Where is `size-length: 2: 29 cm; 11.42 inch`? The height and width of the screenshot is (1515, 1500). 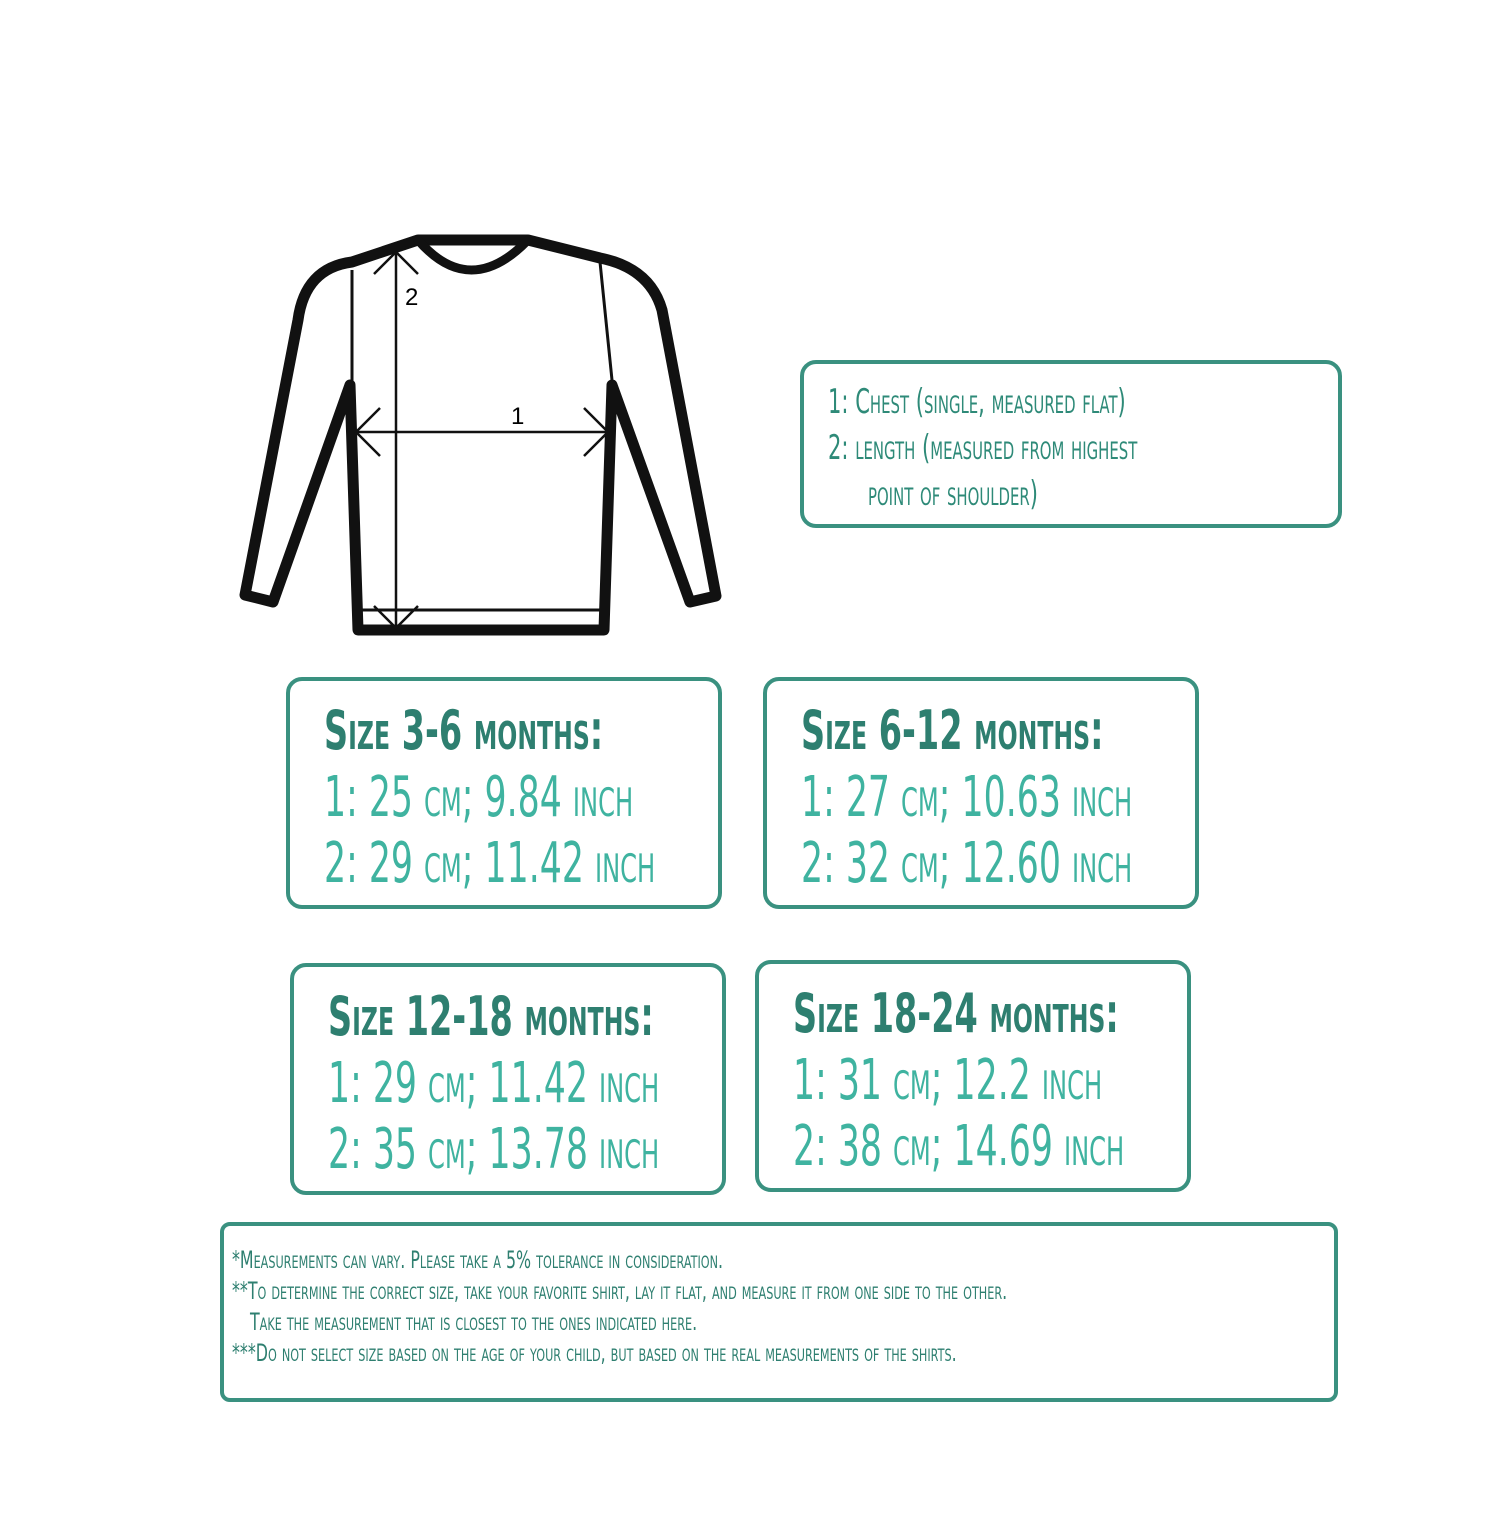 size-length: 2: 29 cm; 11.42 inch is located at coordinates (490, 863).